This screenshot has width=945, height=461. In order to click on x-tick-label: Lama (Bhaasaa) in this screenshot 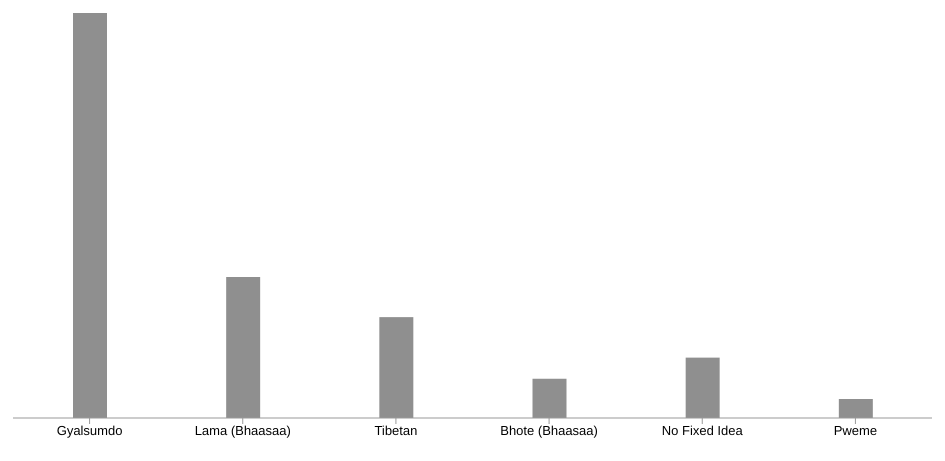, I will do `click(242, 430)`.